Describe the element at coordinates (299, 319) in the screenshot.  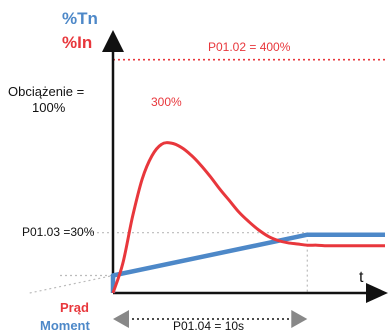
I see `ramp-duration-arrow-right` at that location.